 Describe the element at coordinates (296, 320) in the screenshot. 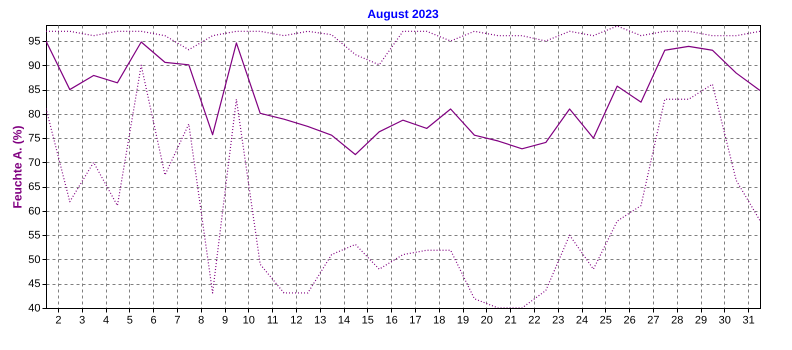

I see `x-tick-label: 12` at that location.